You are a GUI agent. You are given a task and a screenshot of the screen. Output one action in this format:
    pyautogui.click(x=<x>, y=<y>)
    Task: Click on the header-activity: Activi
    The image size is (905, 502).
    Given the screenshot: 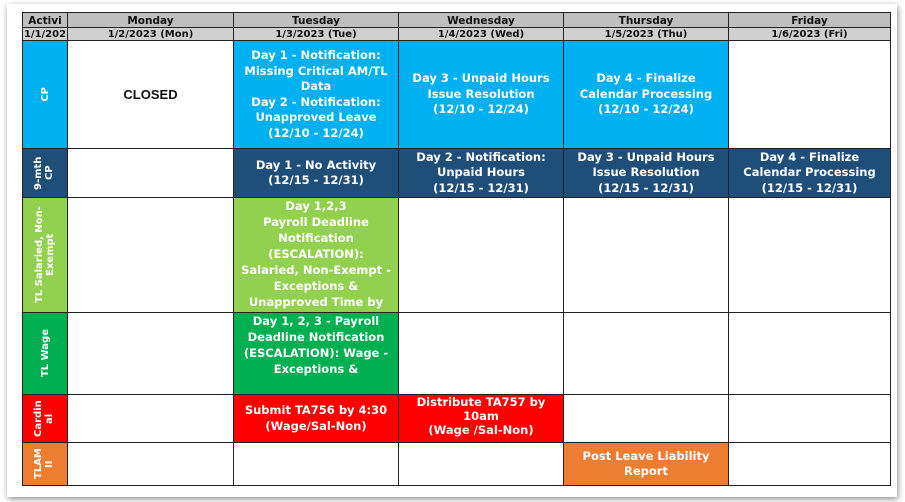 What is the action you would take?
    pyautogui.click(x=45, y=20)
    